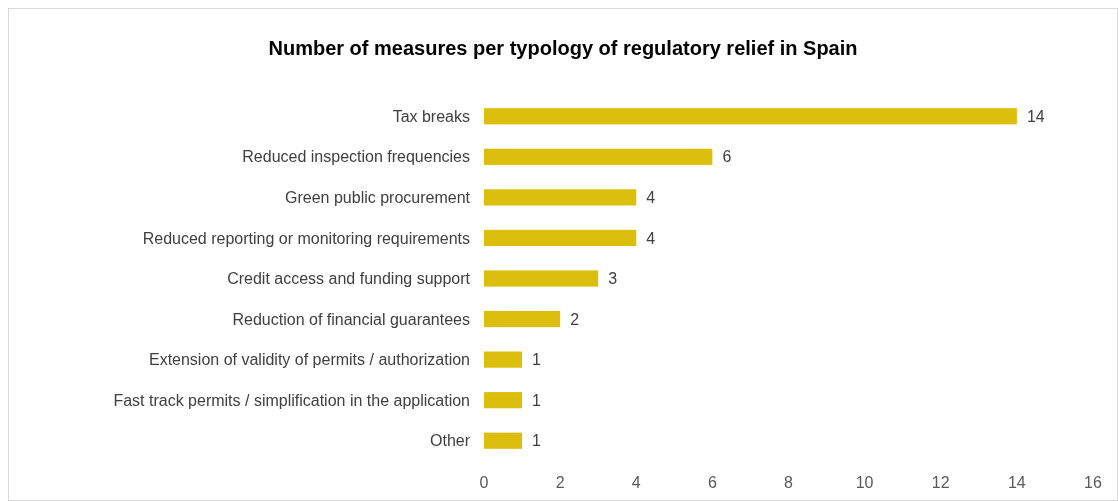  What do you see at coordinates (1035, 116) in the screenshot?
I see `data-label: 14` at bounding box center [1035, 116].